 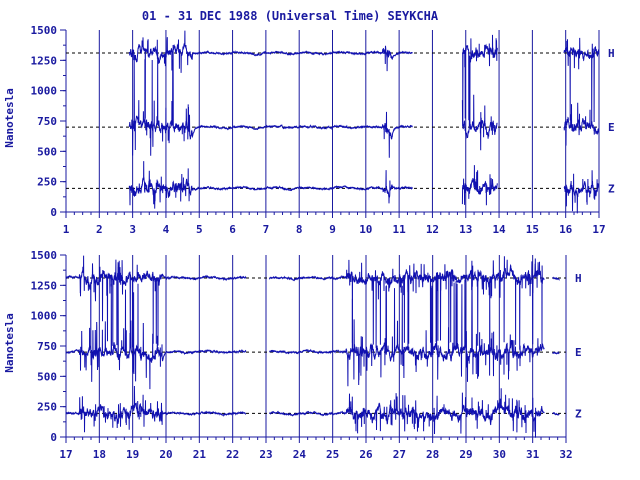 I want to click on x-tick-label: 13, so click(x=465, y=229).